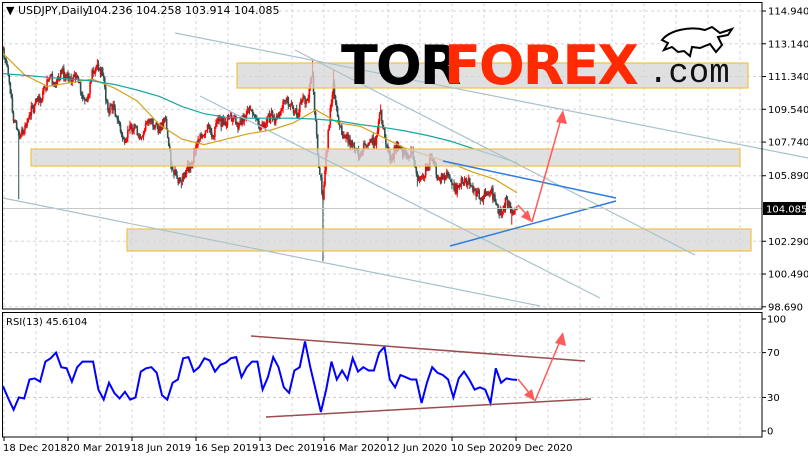  What do you see at coordinates (48, 10) in the screenshot?
I see `symbol-caption: ▼ USDJPY,Daily` at bounding box center [48, 10].